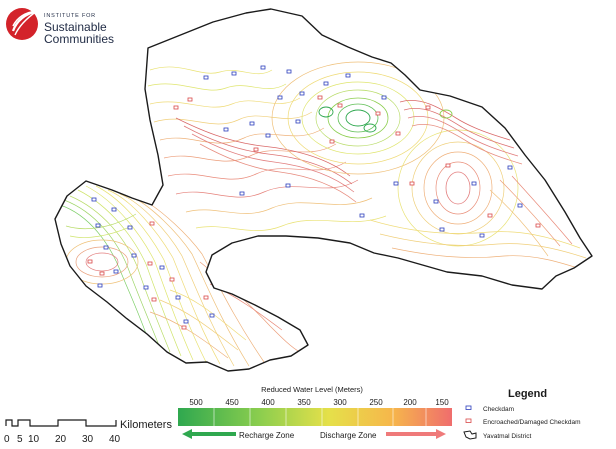 This screenshot has width=616, height=449. What do you see at coordinates (468, 407) in the screenshot?
I see `checkdam-icon` at bounding box center [468, 407].